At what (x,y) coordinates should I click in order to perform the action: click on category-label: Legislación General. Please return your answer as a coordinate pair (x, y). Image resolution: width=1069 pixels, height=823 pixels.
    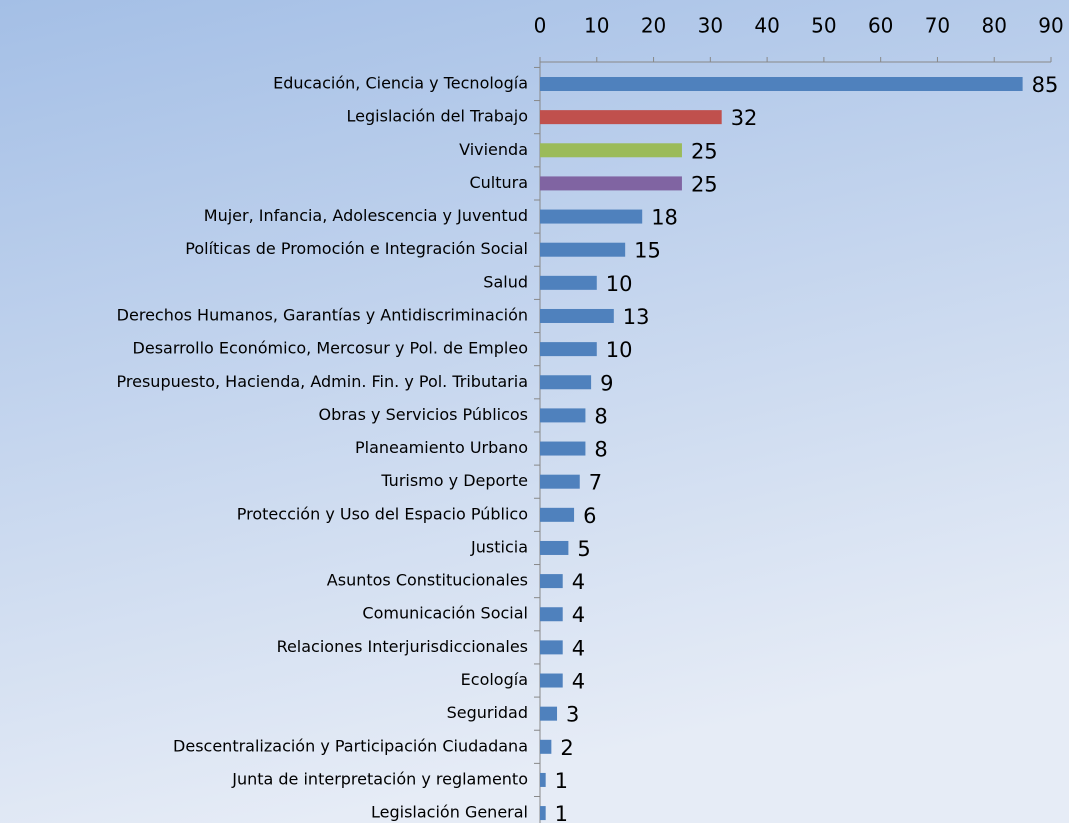
    Looking at the image, I should click on (449, 812).